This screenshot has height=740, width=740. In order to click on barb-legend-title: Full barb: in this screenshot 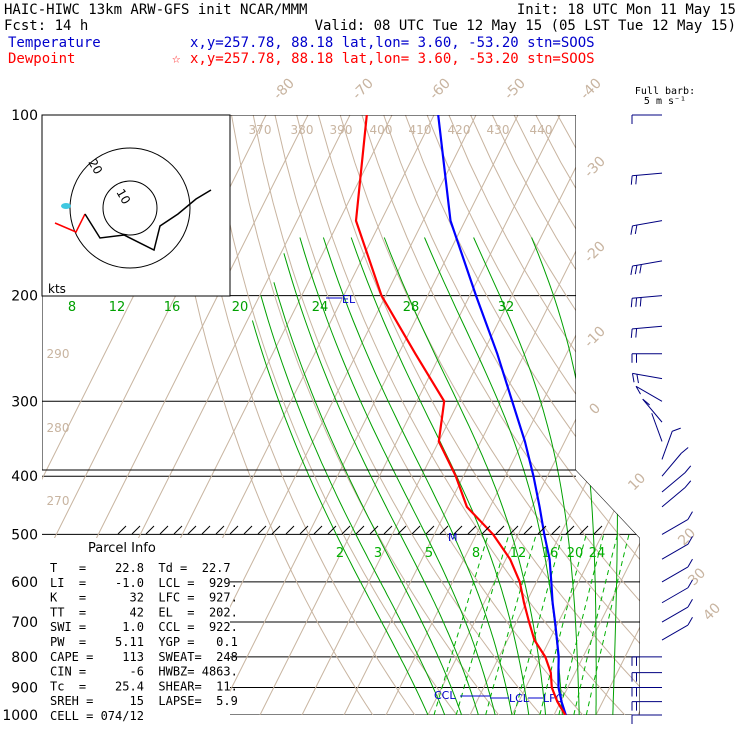, I will do `click(665, 91)`.